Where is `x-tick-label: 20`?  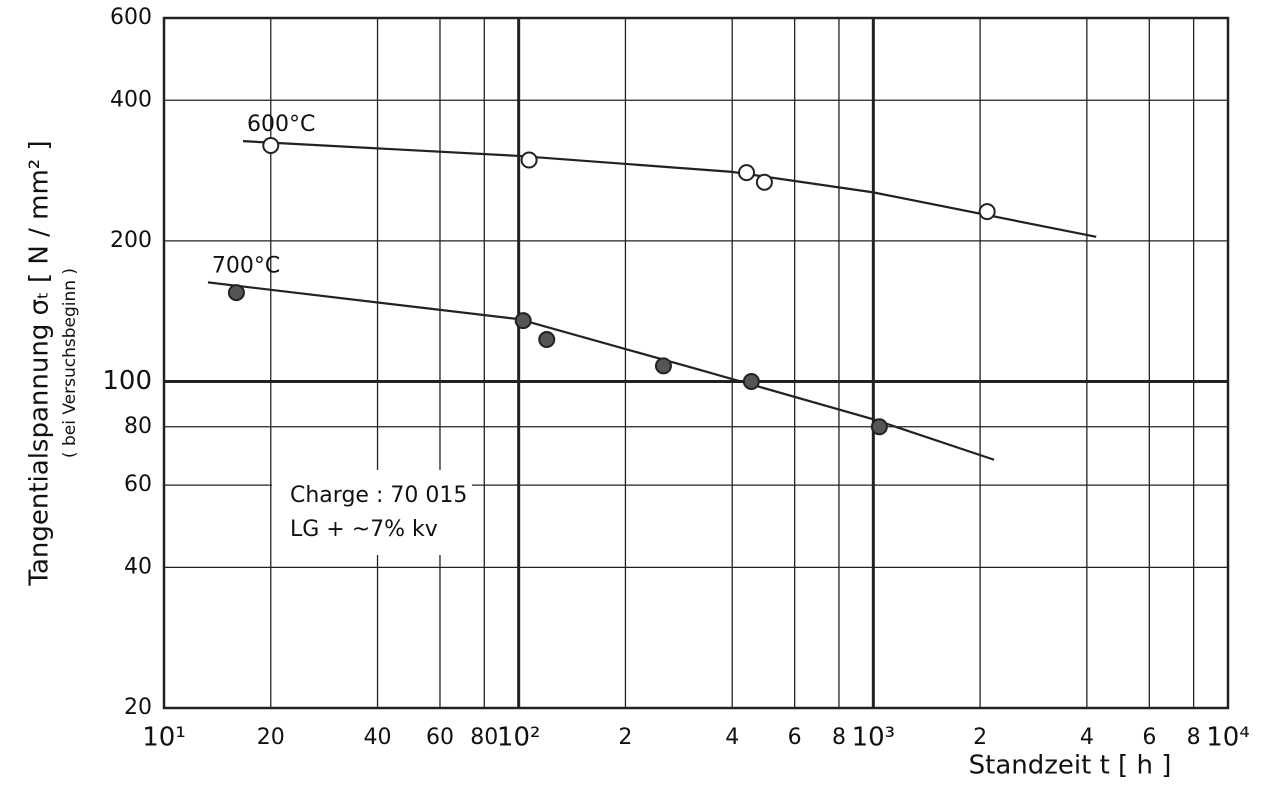 x-tick-label: 20 is located at coordinates (271, 737).